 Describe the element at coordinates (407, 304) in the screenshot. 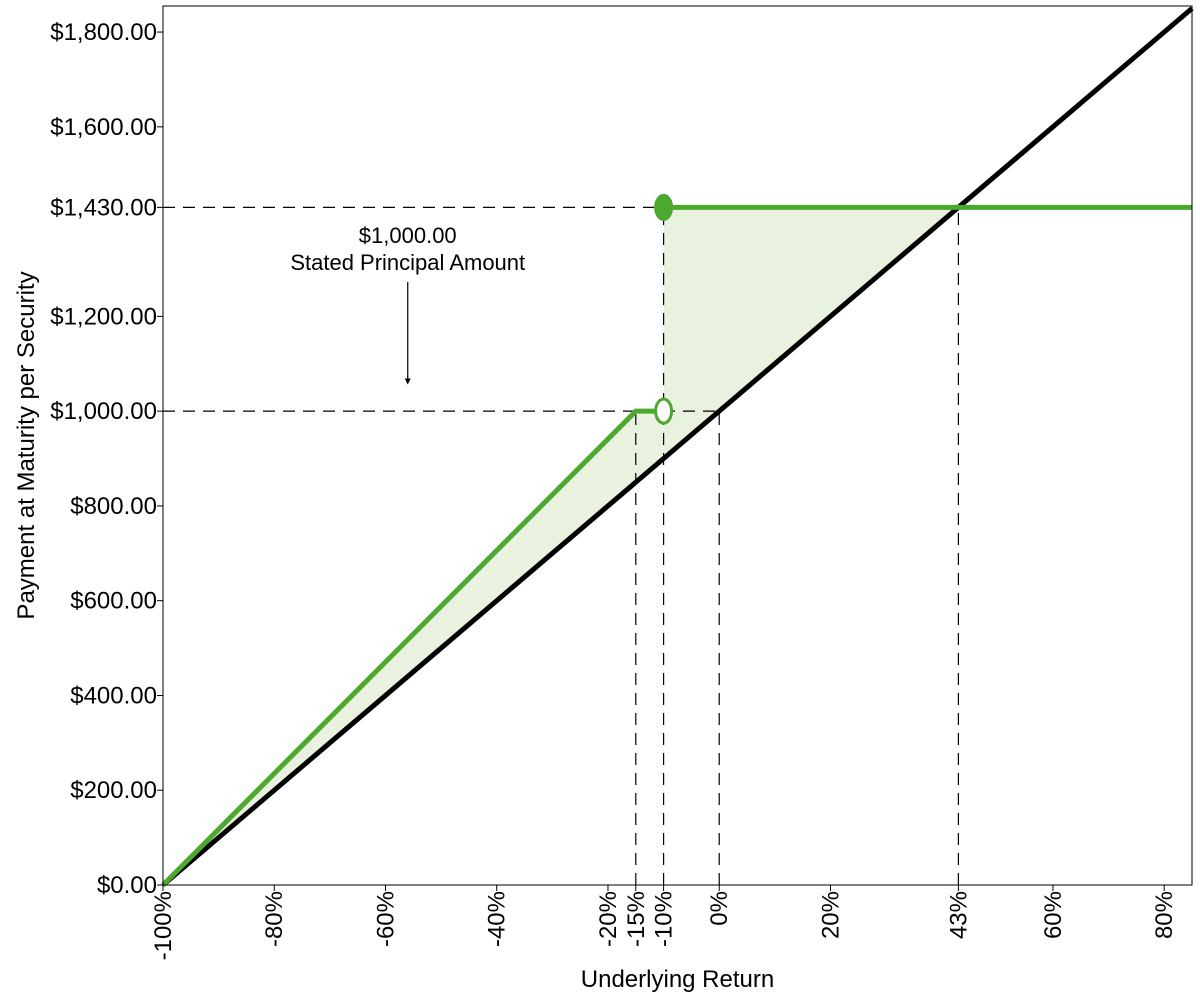

I see `principal-annotation: $1,000.00 Stated Principal Amount` at that location.